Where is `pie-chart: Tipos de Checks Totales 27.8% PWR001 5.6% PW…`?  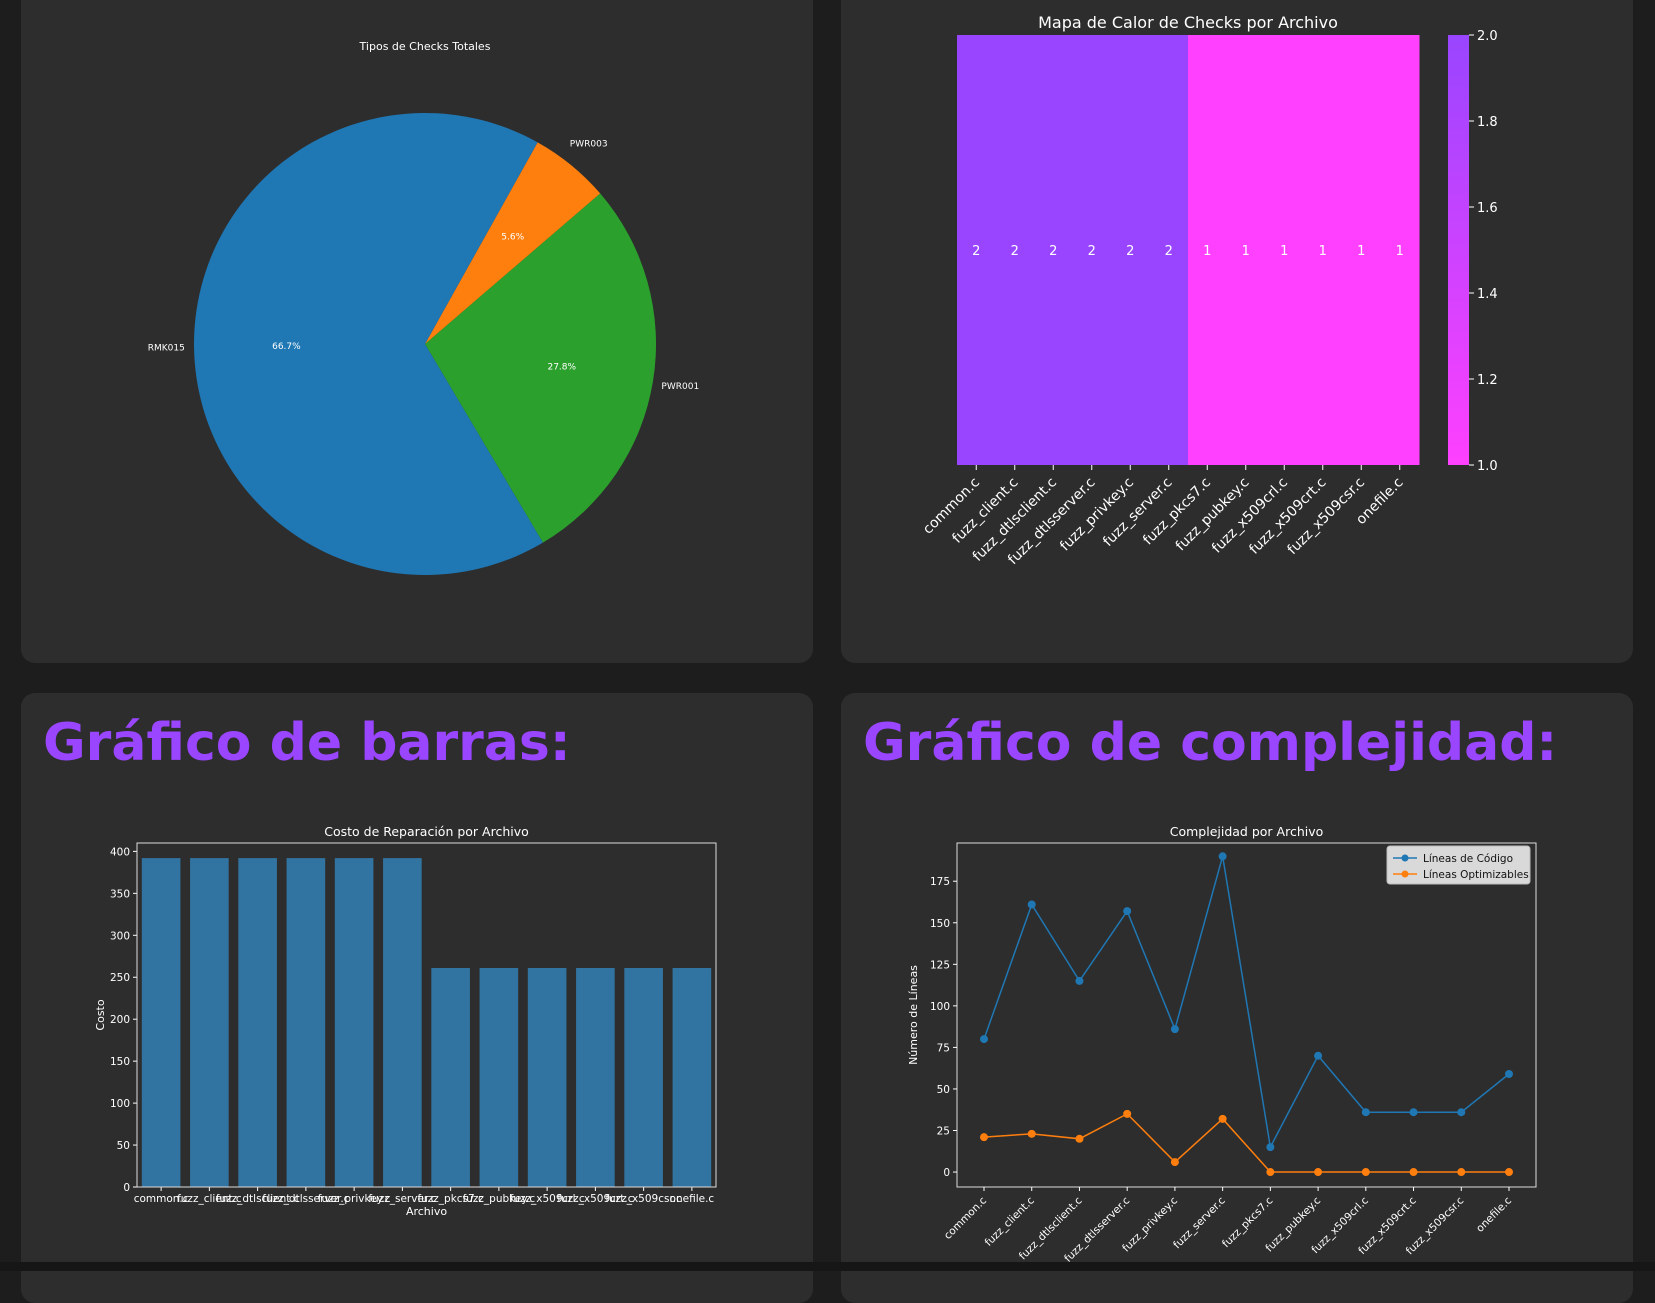 pie-chart: Tipos de Checks Totales 27.8% PWR001 5.6% PW… is located at coordinates (423, 307).